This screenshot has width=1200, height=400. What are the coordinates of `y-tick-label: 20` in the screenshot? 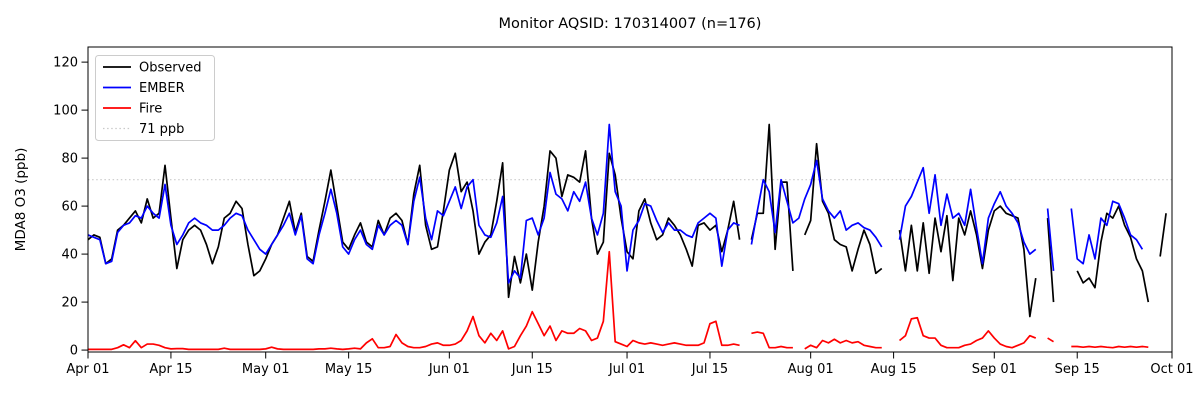 It's located at (69, 303).